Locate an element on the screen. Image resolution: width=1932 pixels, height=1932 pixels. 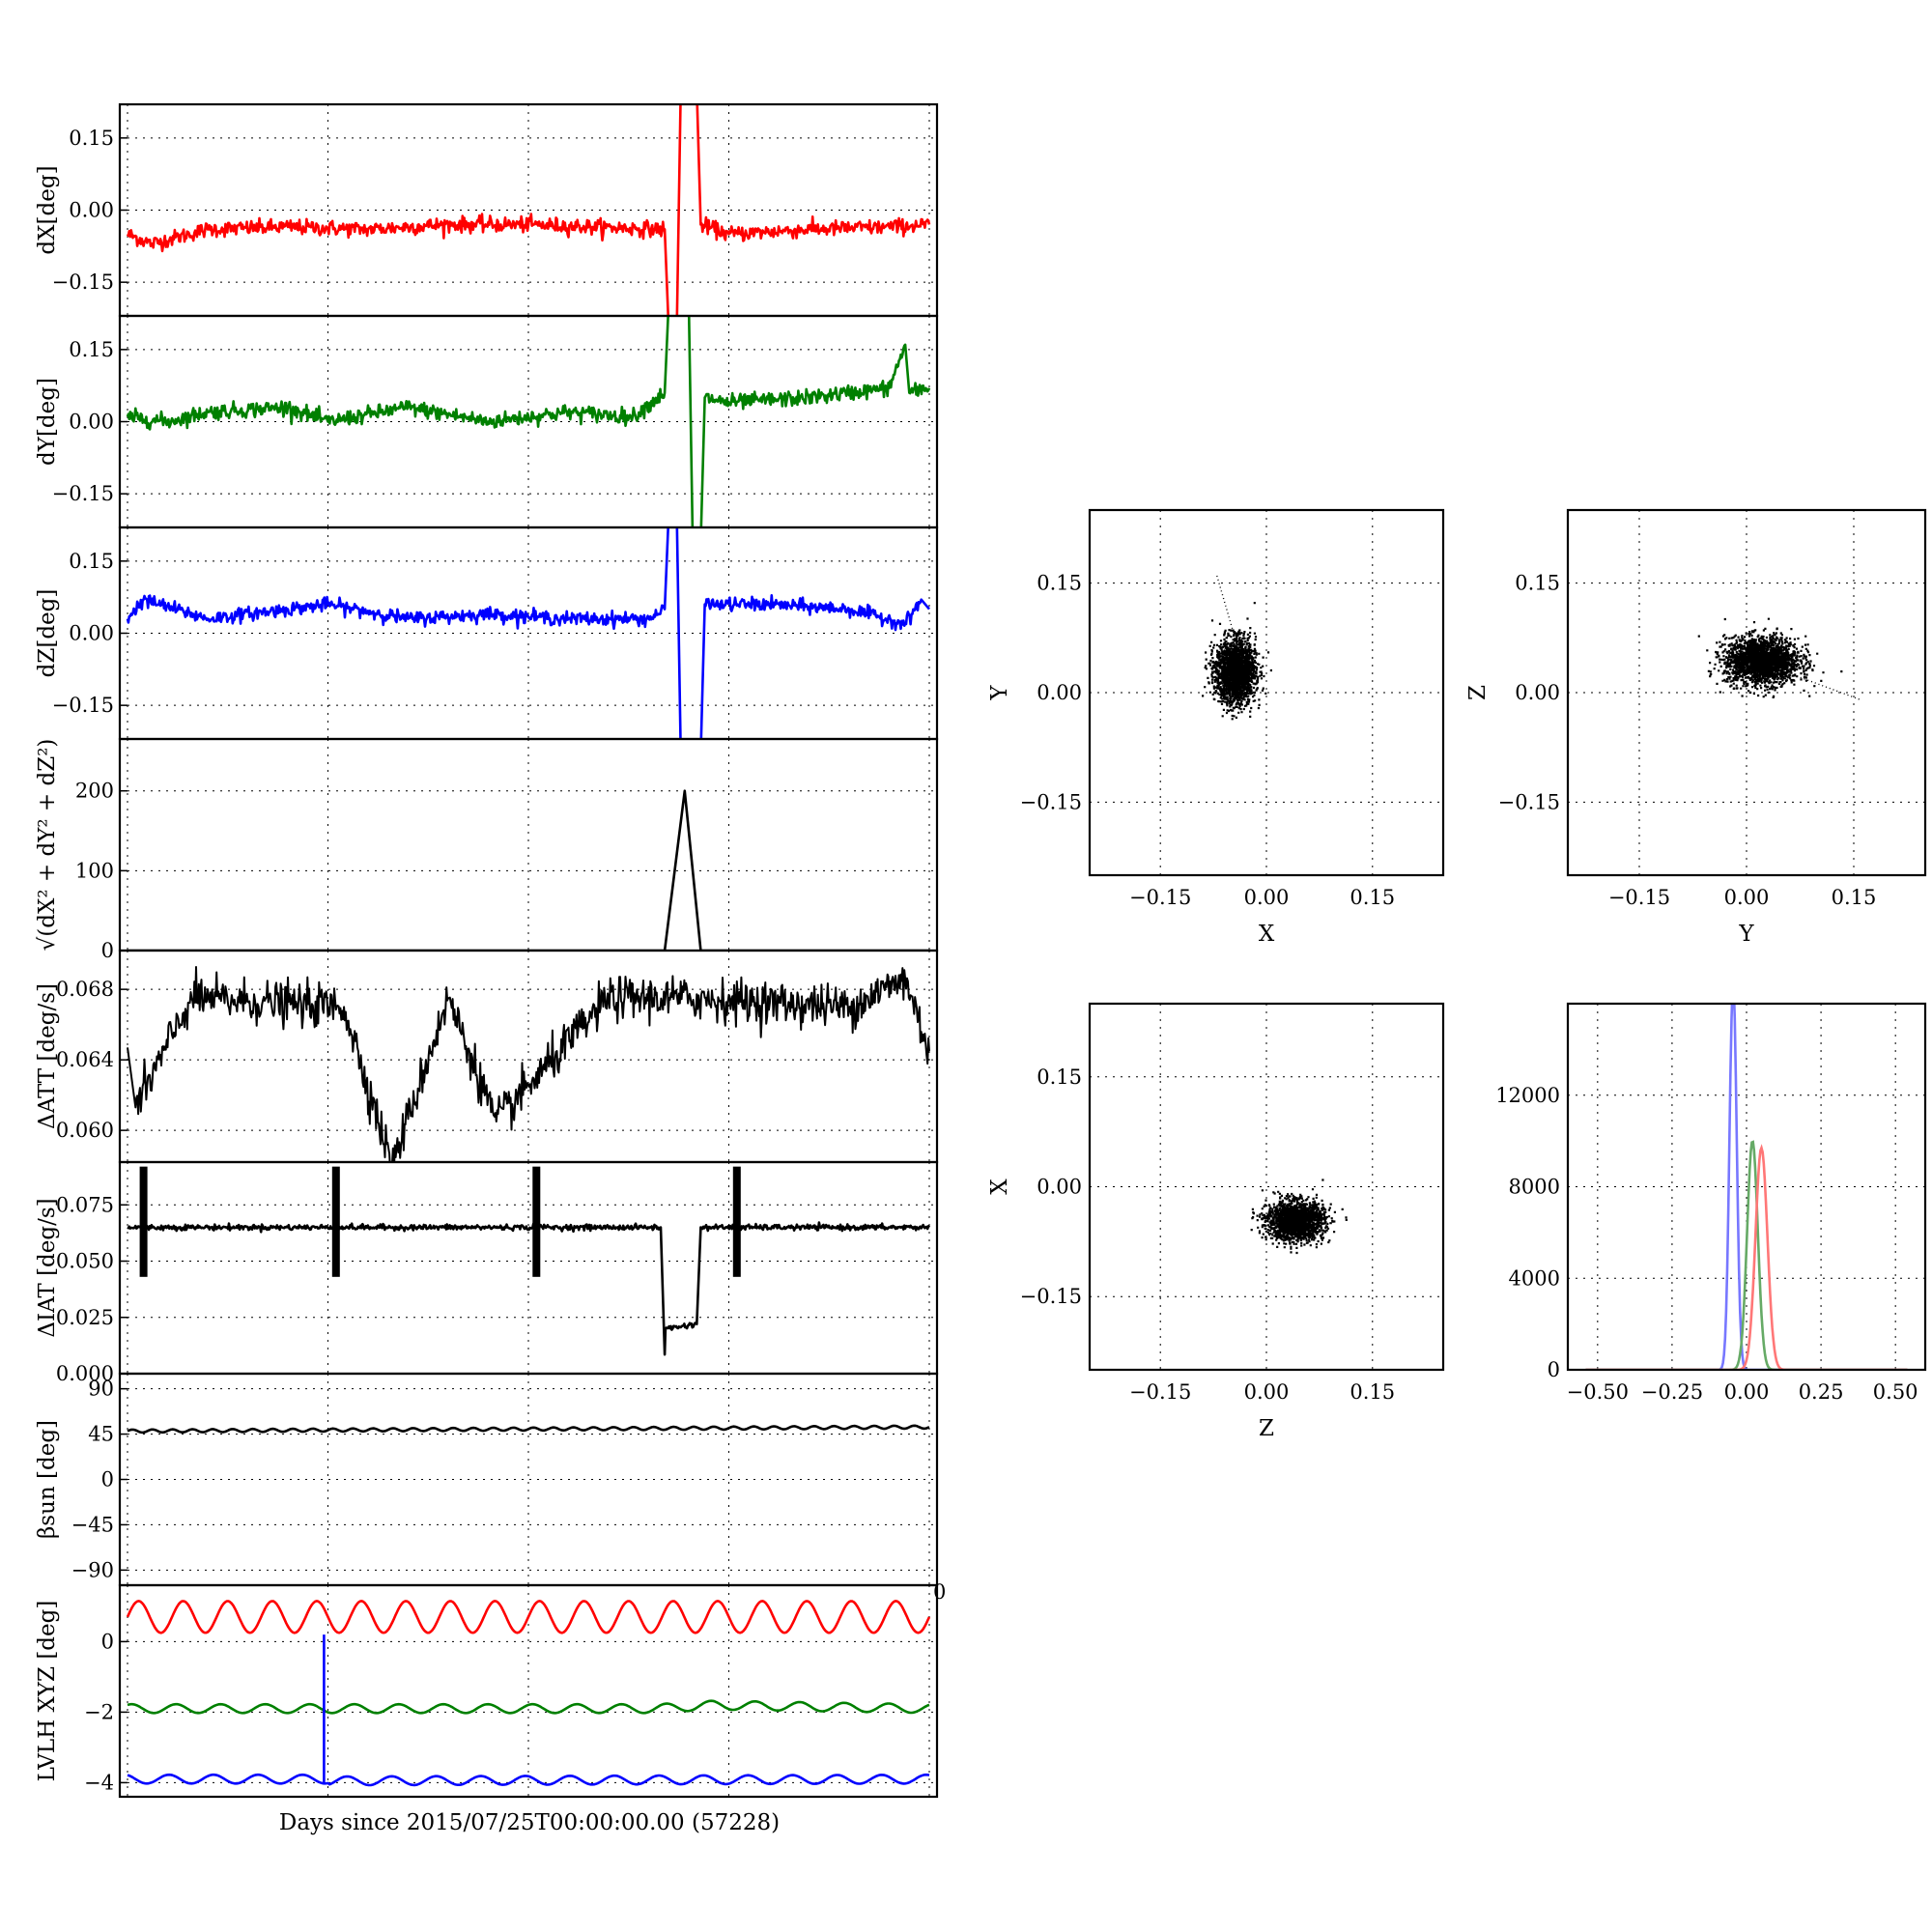
panel-iat: 0.075 0.050 0.025 0.000 ΔIAT [deg/s] is located at coordinates (487, 1272).